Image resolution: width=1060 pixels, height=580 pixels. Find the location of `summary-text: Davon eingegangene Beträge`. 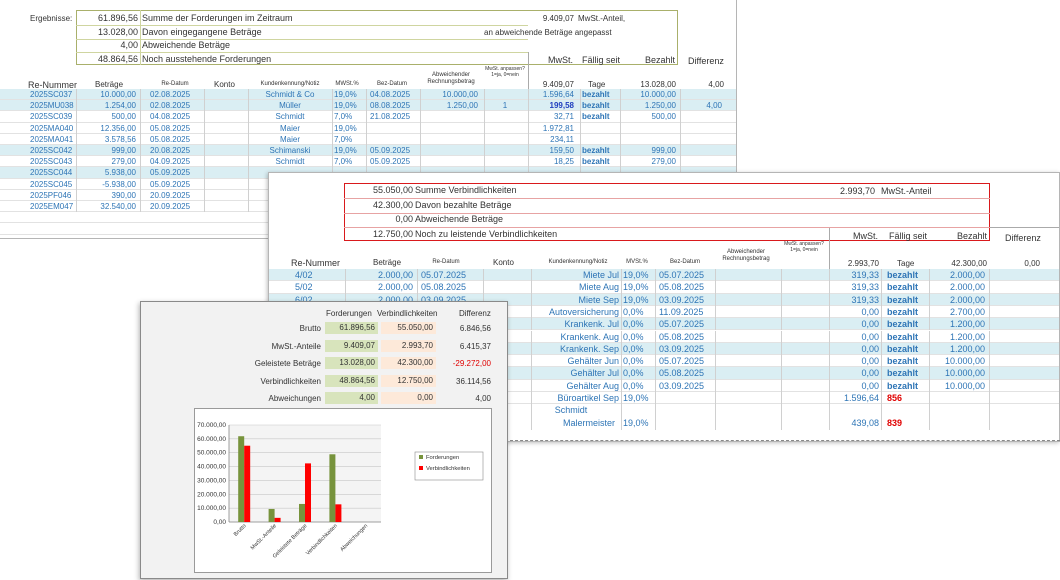

summary-text: Davon eingegangene Beträge is located at coordinates (202, 31).